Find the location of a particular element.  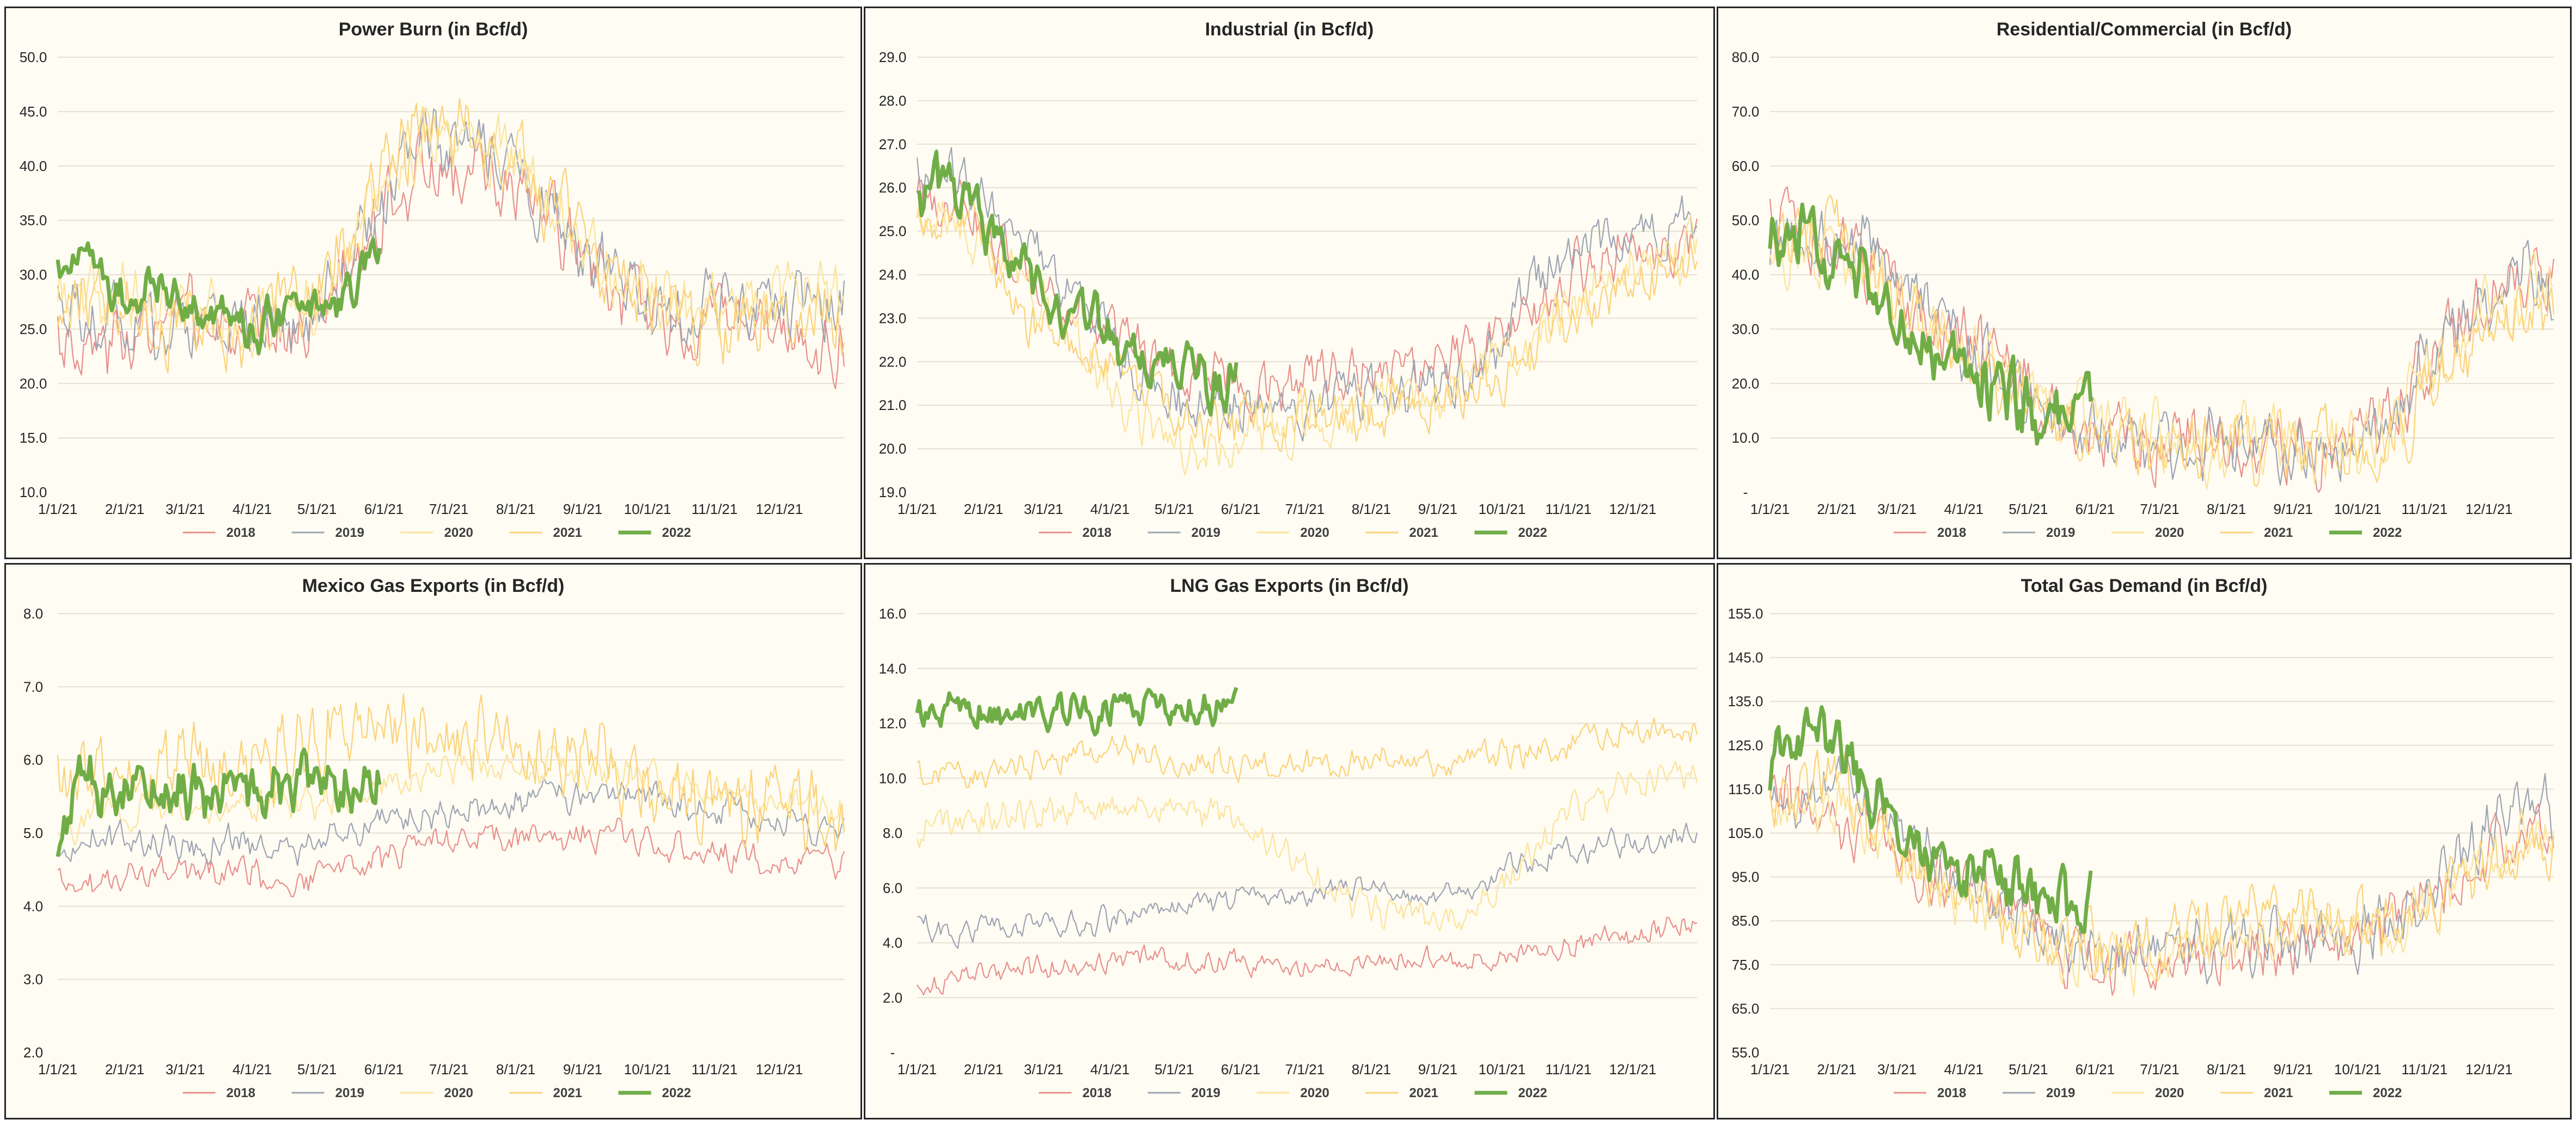

chart-mexico-gas-exports-x-tick-label: 2/1/21 is located at coordinates (124, 1069).